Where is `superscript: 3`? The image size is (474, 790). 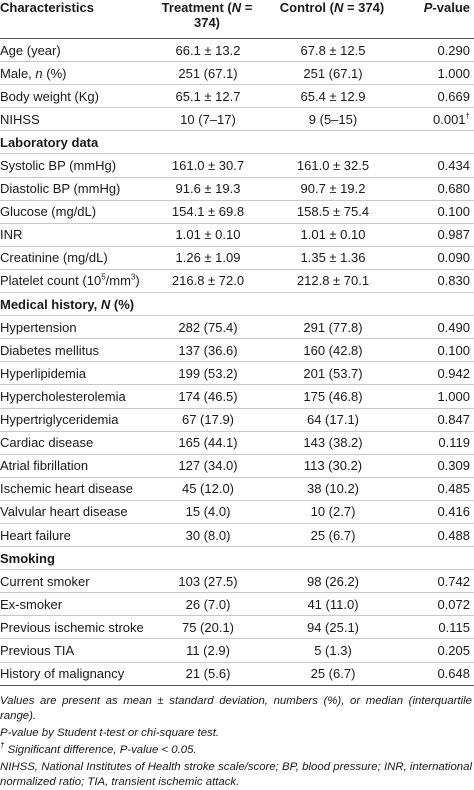 superscript: 3 is located at coordinates (133, 278).